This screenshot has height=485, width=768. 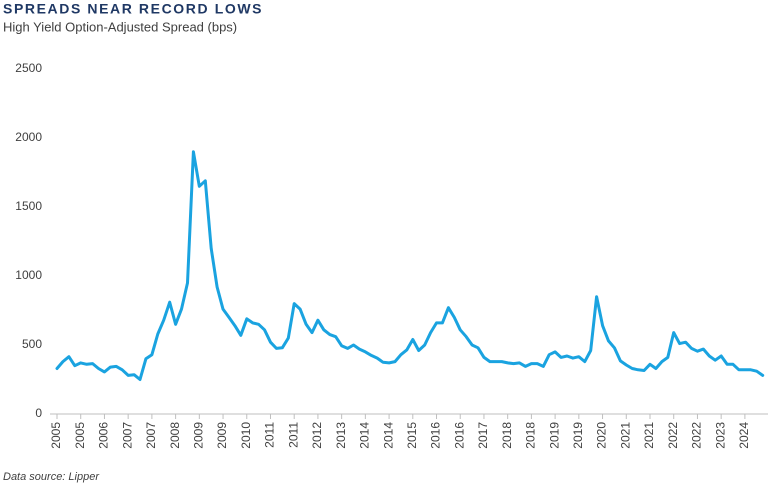 I want to click on x-tick-label: 2013, so click(x=341, y=435).